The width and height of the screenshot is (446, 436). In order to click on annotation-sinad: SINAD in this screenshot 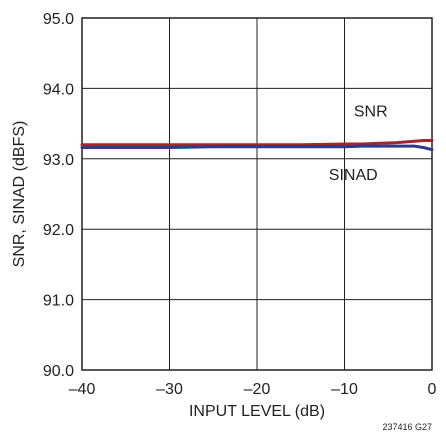, I will do `click(353, 175)`.